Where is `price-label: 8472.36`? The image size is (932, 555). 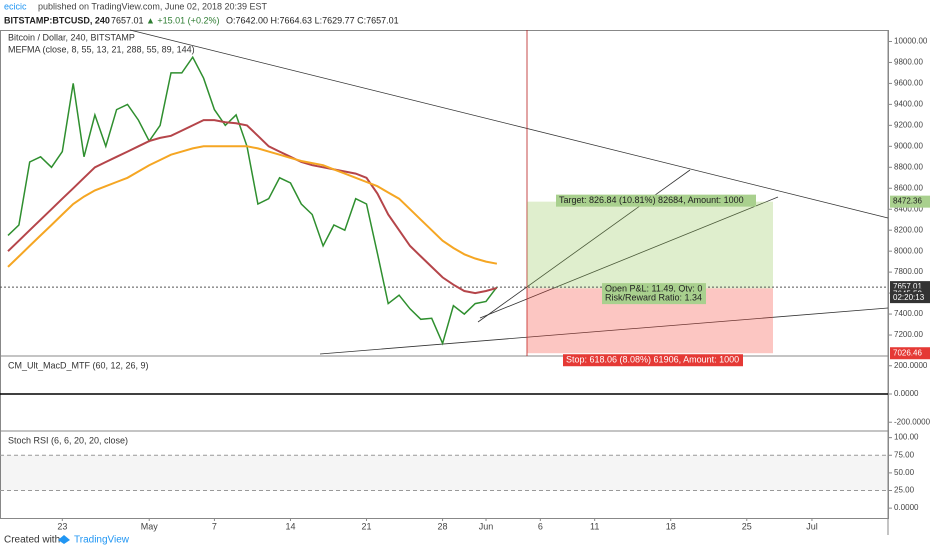 price-label: 8472.36 is located at coordinates (907, 201).